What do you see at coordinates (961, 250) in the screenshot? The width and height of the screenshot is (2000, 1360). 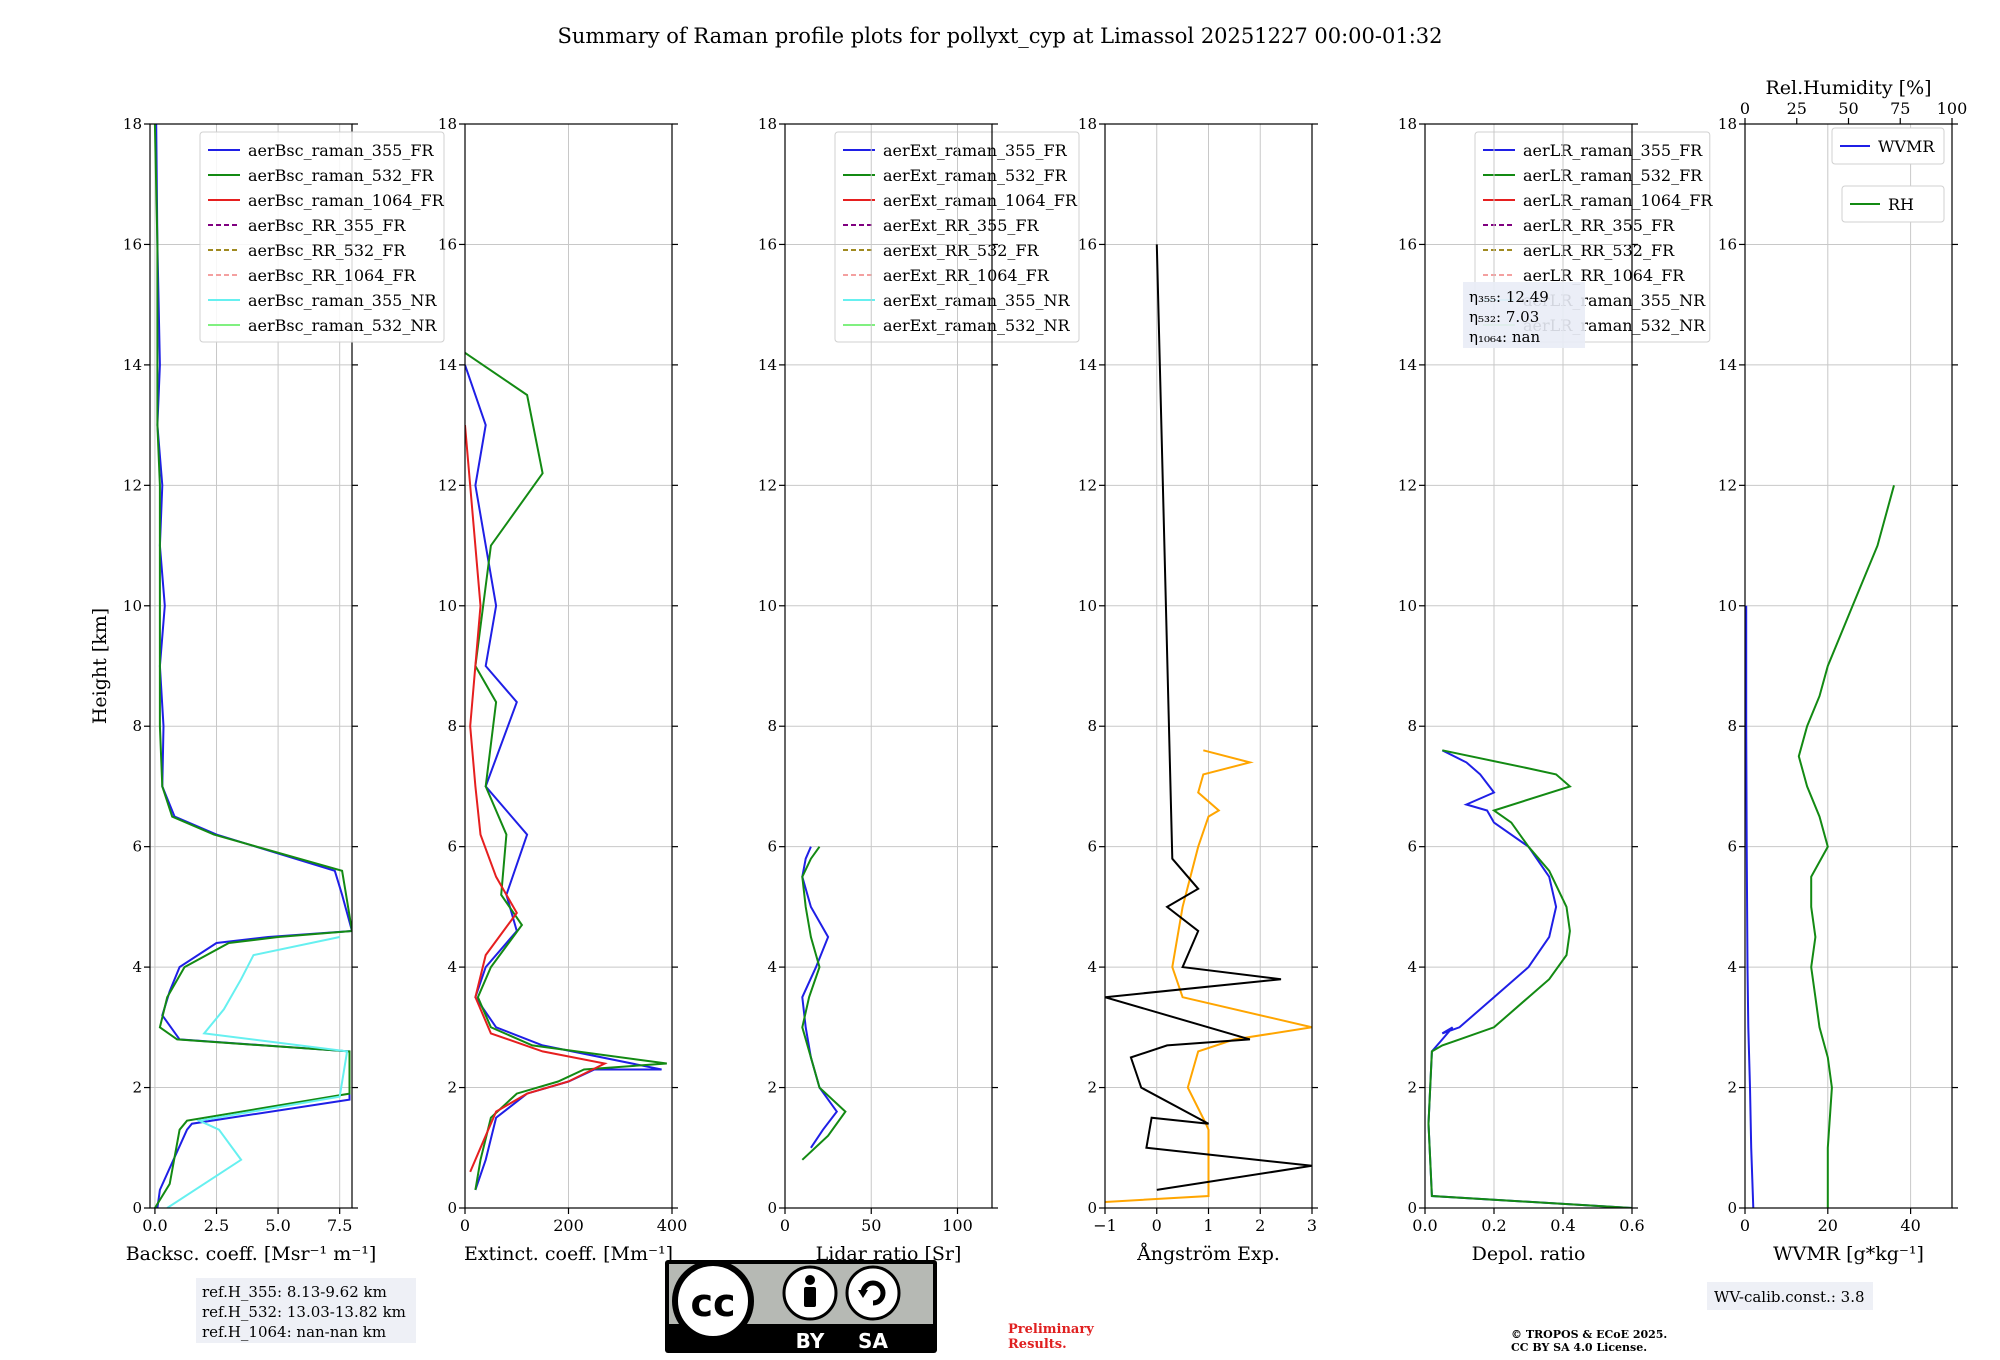 I see `legend-label: aerExt_RR_532_FR` at bounding box center [961, 250].